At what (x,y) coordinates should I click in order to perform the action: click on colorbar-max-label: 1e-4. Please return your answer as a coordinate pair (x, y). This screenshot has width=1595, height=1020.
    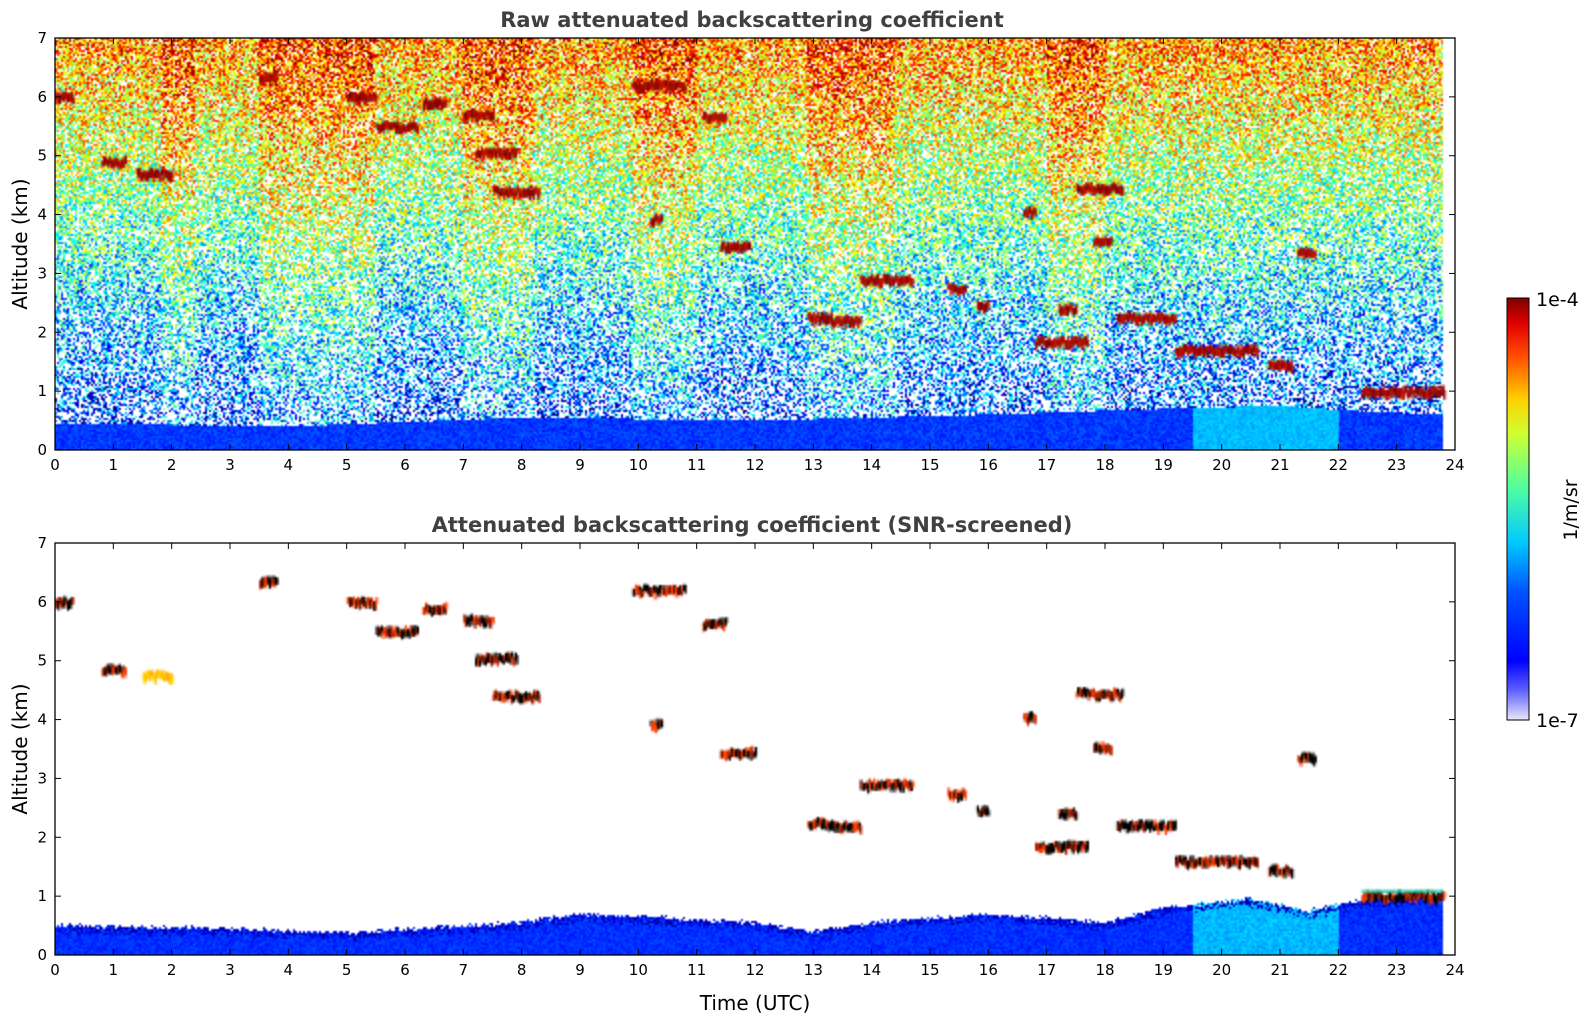
    Looking at the image, I should click on (1557, 300).